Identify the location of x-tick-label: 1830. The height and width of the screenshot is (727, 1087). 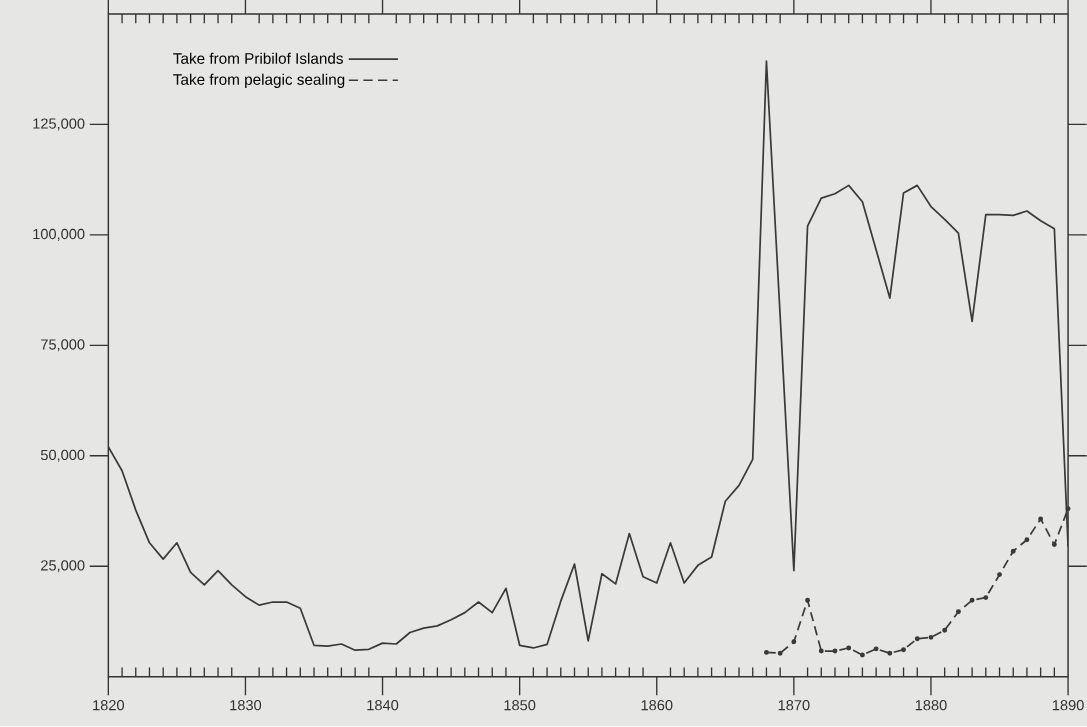
(246, 705).